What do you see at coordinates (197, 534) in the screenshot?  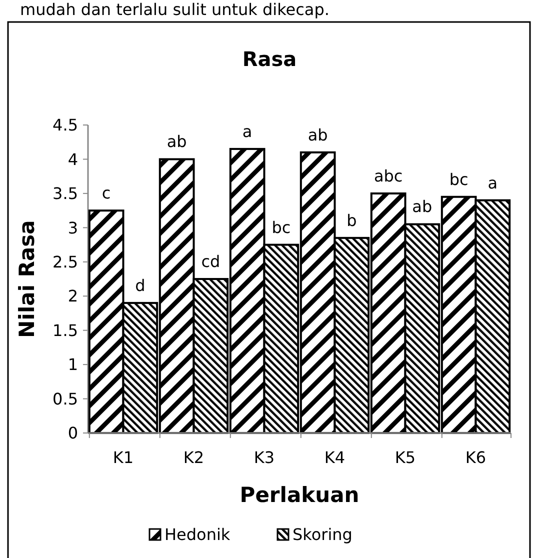 I see `legend-label: Hedonik` at bounding box center [197, 534].